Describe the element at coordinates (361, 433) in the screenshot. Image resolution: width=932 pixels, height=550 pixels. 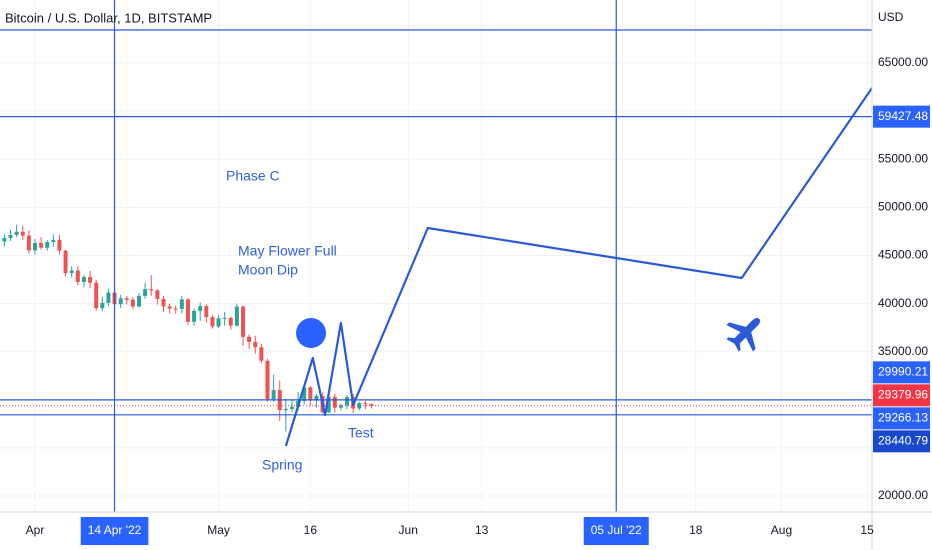
I see `annotation: Test` at that location.